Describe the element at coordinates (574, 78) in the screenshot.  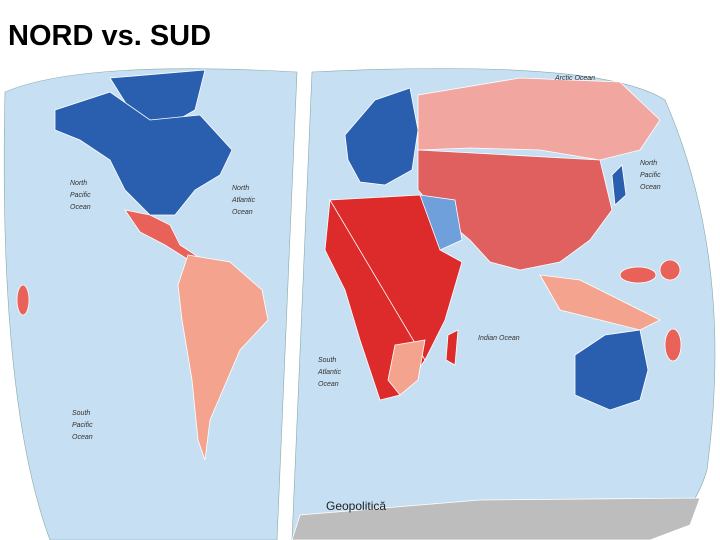
I see `ocean-label: Arctic Ocean` at that location.